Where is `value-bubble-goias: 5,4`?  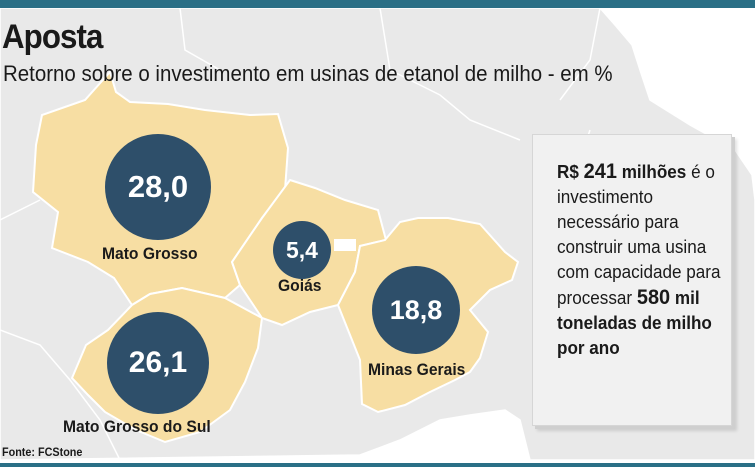
value-bubble-goias: 5,4 is located at coordinates (302, 250).